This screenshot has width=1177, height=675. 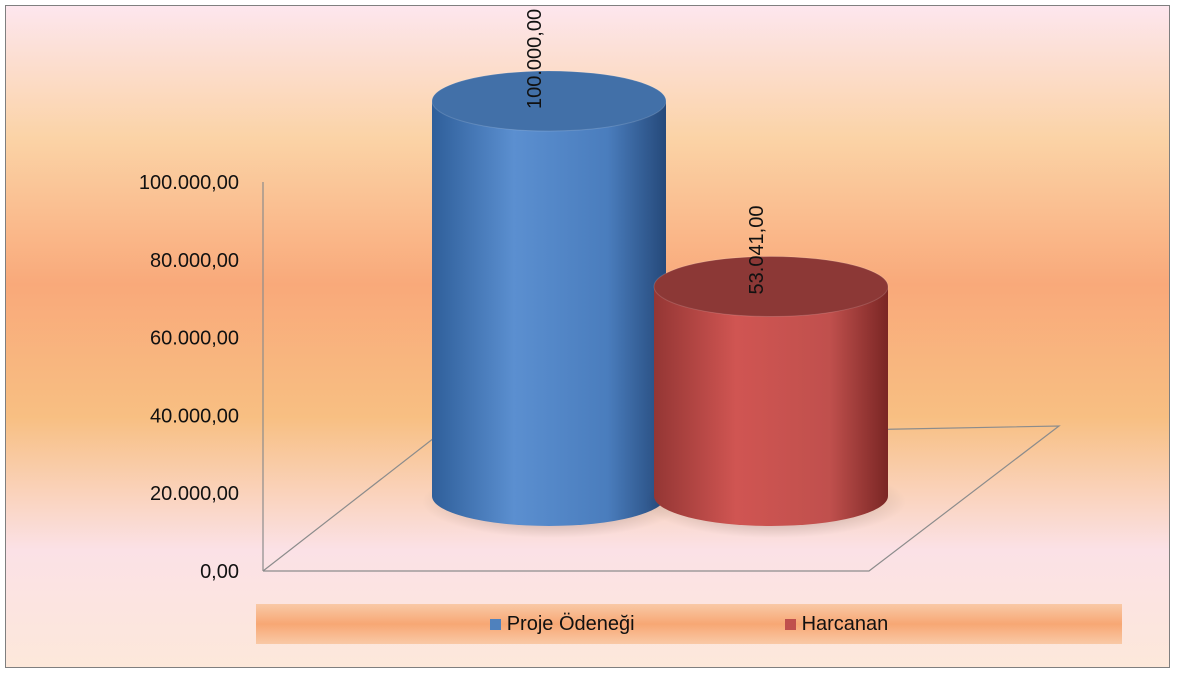 What do you see at coordinates (757, 250) in the screenshot?
I see `bar-value-label: 53.041,00` at bounding box center [757, 250].